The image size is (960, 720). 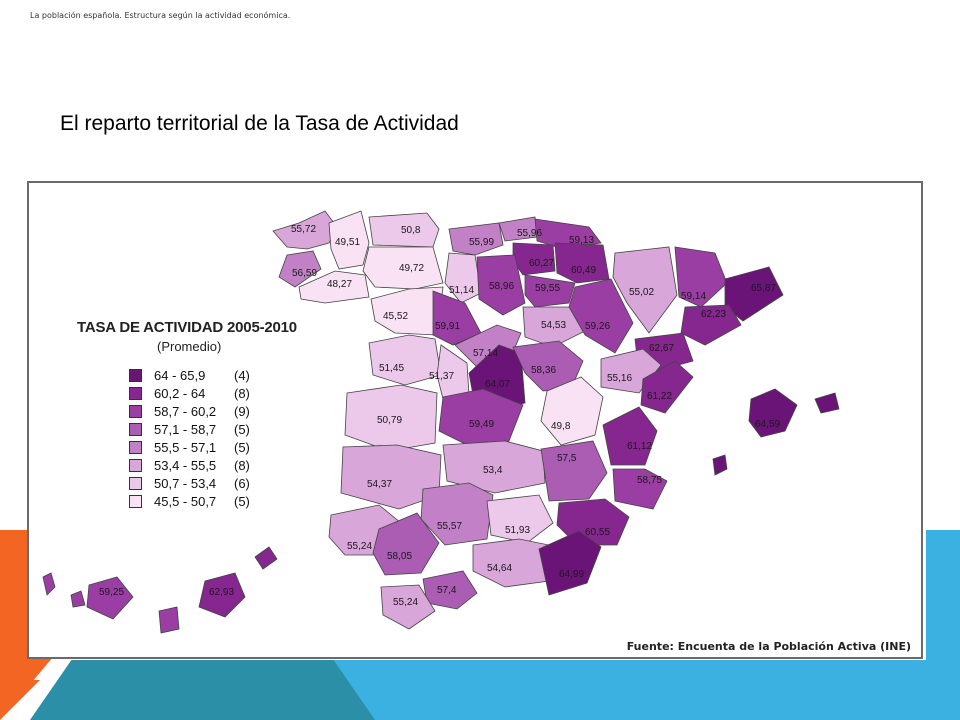 I want to click on province-value-label: 51,93, so click(x=517, y=530).